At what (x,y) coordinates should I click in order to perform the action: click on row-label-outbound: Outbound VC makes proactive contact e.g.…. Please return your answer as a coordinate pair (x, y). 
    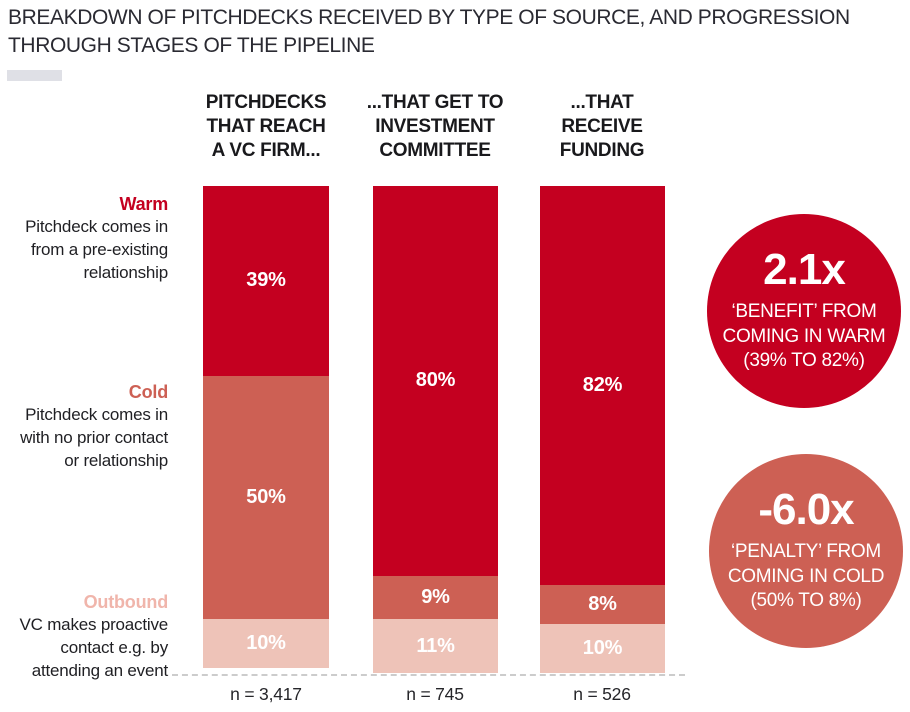
    Looking at the image, I should click on (84, 636).